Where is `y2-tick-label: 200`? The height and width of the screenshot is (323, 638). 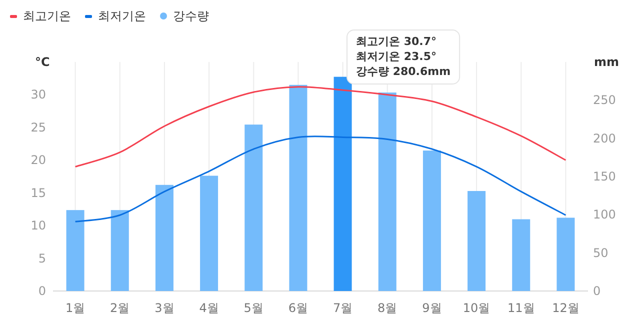
y2-tick-label: 200 is located at coordinates (604, 138).